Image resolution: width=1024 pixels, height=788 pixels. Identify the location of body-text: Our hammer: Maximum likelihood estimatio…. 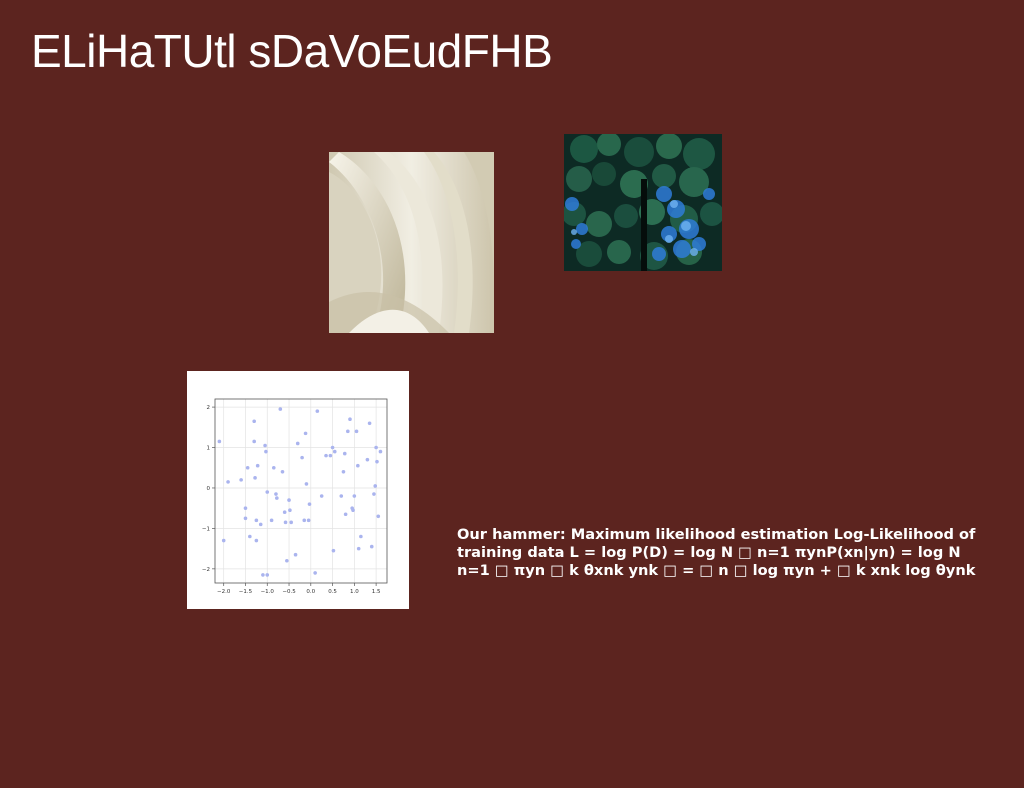
(740, 553).